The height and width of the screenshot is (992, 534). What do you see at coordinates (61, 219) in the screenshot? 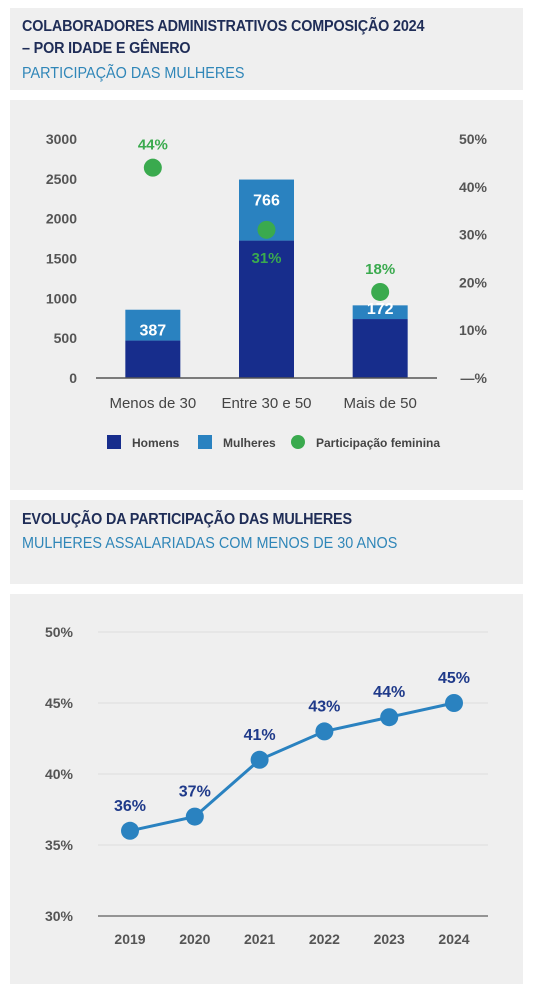
I see `y-left-tick-label: 2000` at bounding box center [61, 219].